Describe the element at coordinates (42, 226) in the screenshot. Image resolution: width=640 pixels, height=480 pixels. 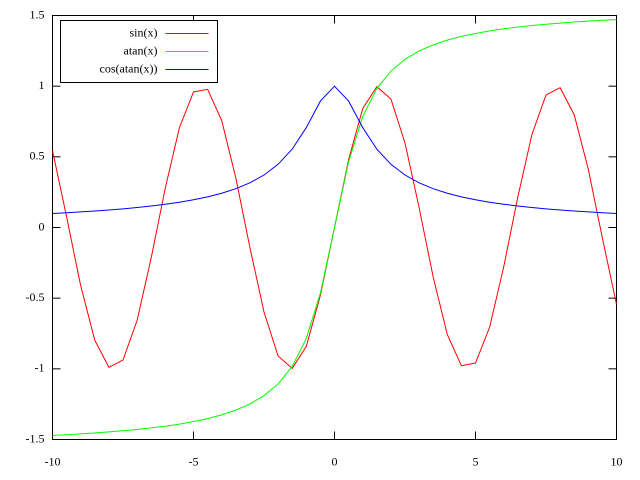
I see `y-tick-label: 0` at that location.